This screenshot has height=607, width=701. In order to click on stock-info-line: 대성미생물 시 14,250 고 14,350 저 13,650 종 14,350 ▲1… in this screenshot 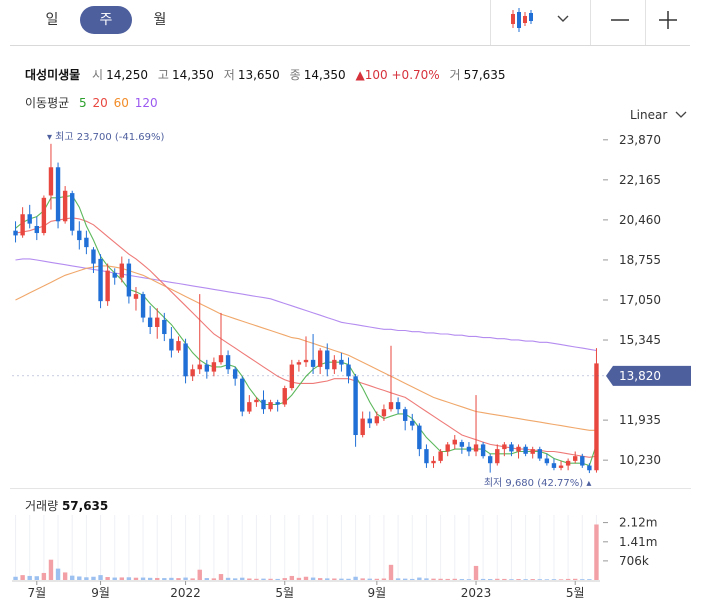, I will do `click(268, 74)`.